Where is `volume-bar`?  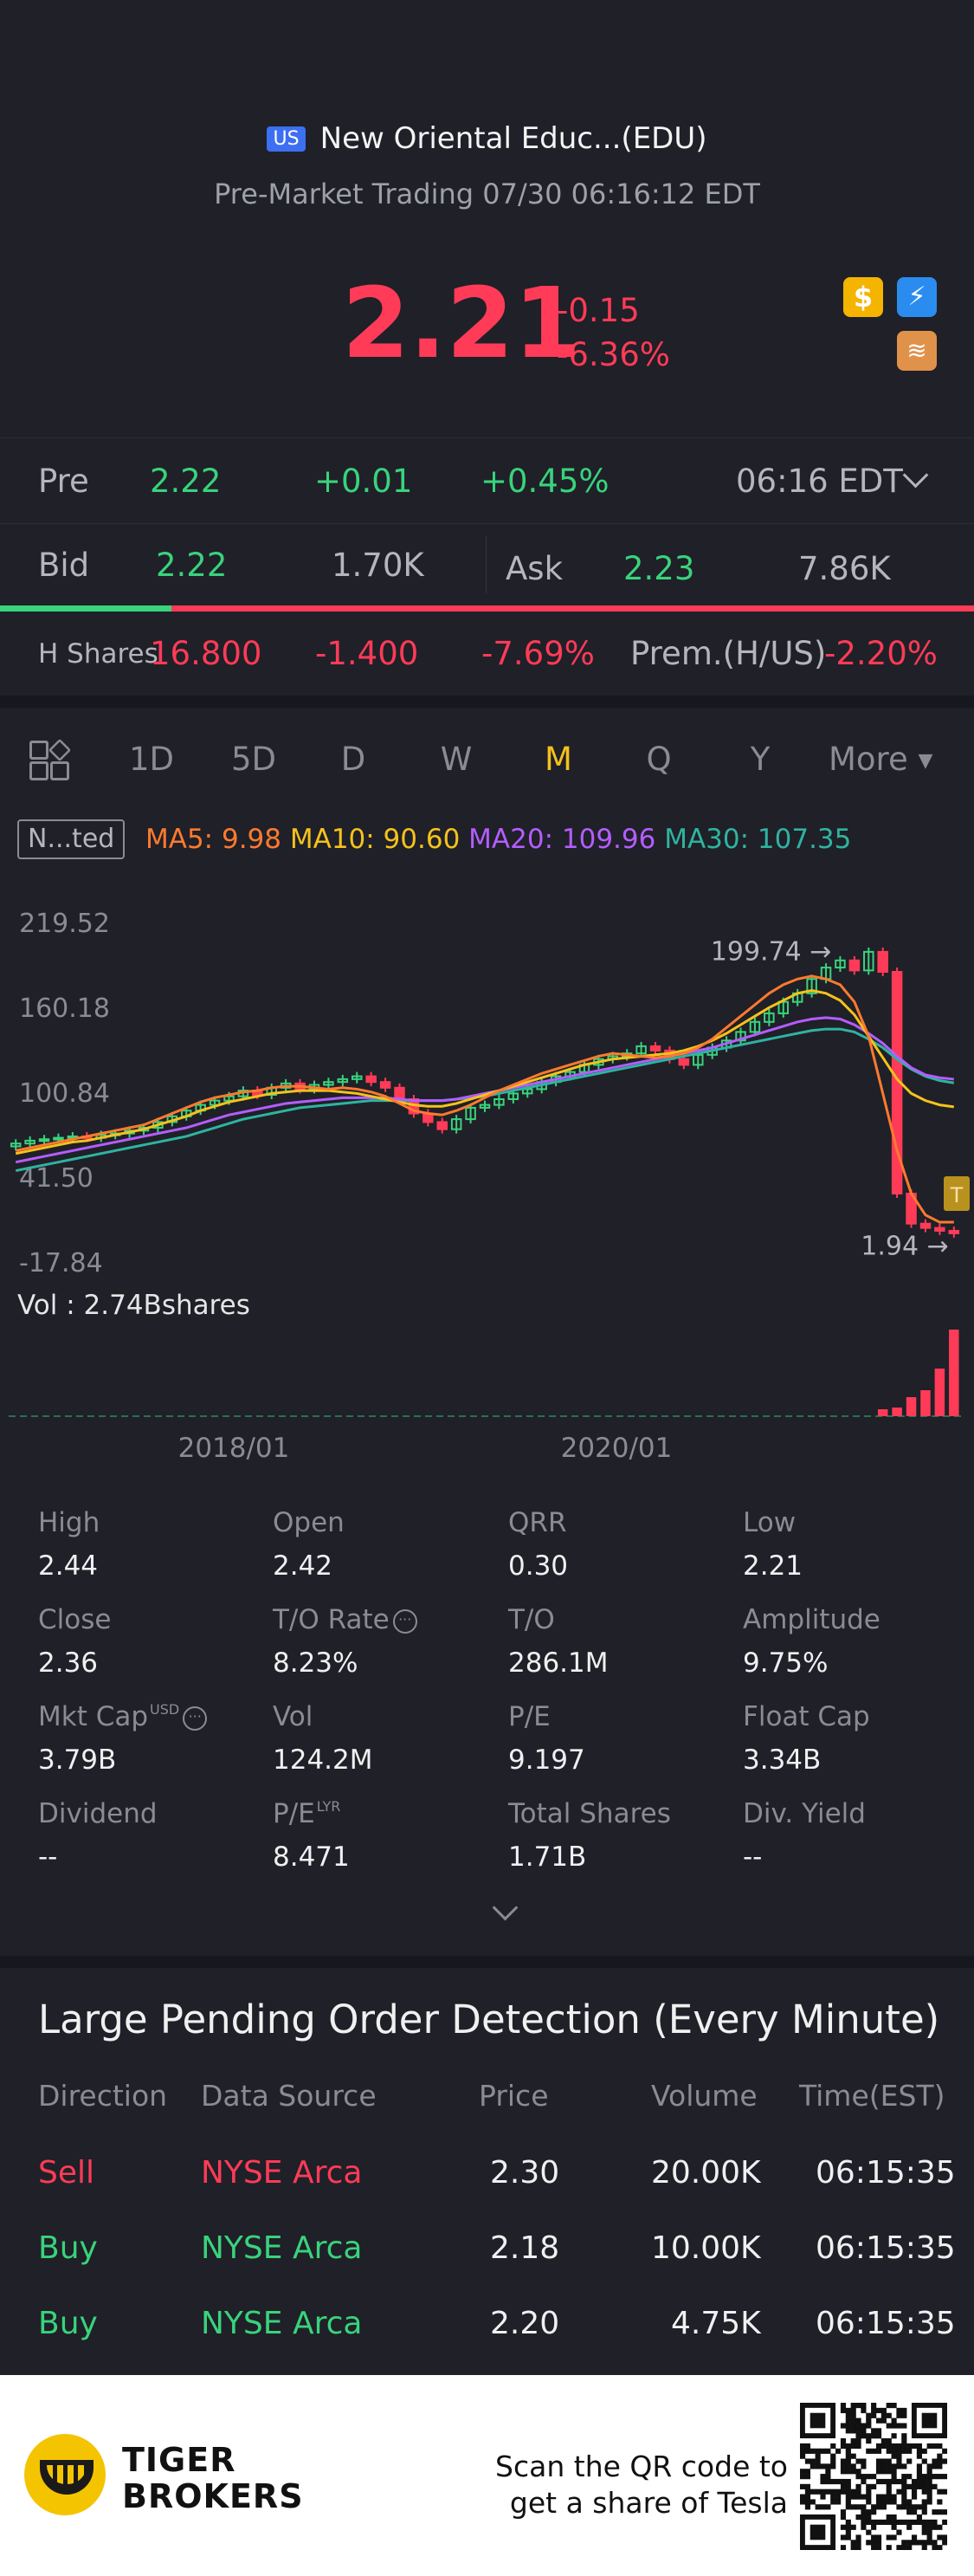 volume-bar is located at coordinates (925, 1403).